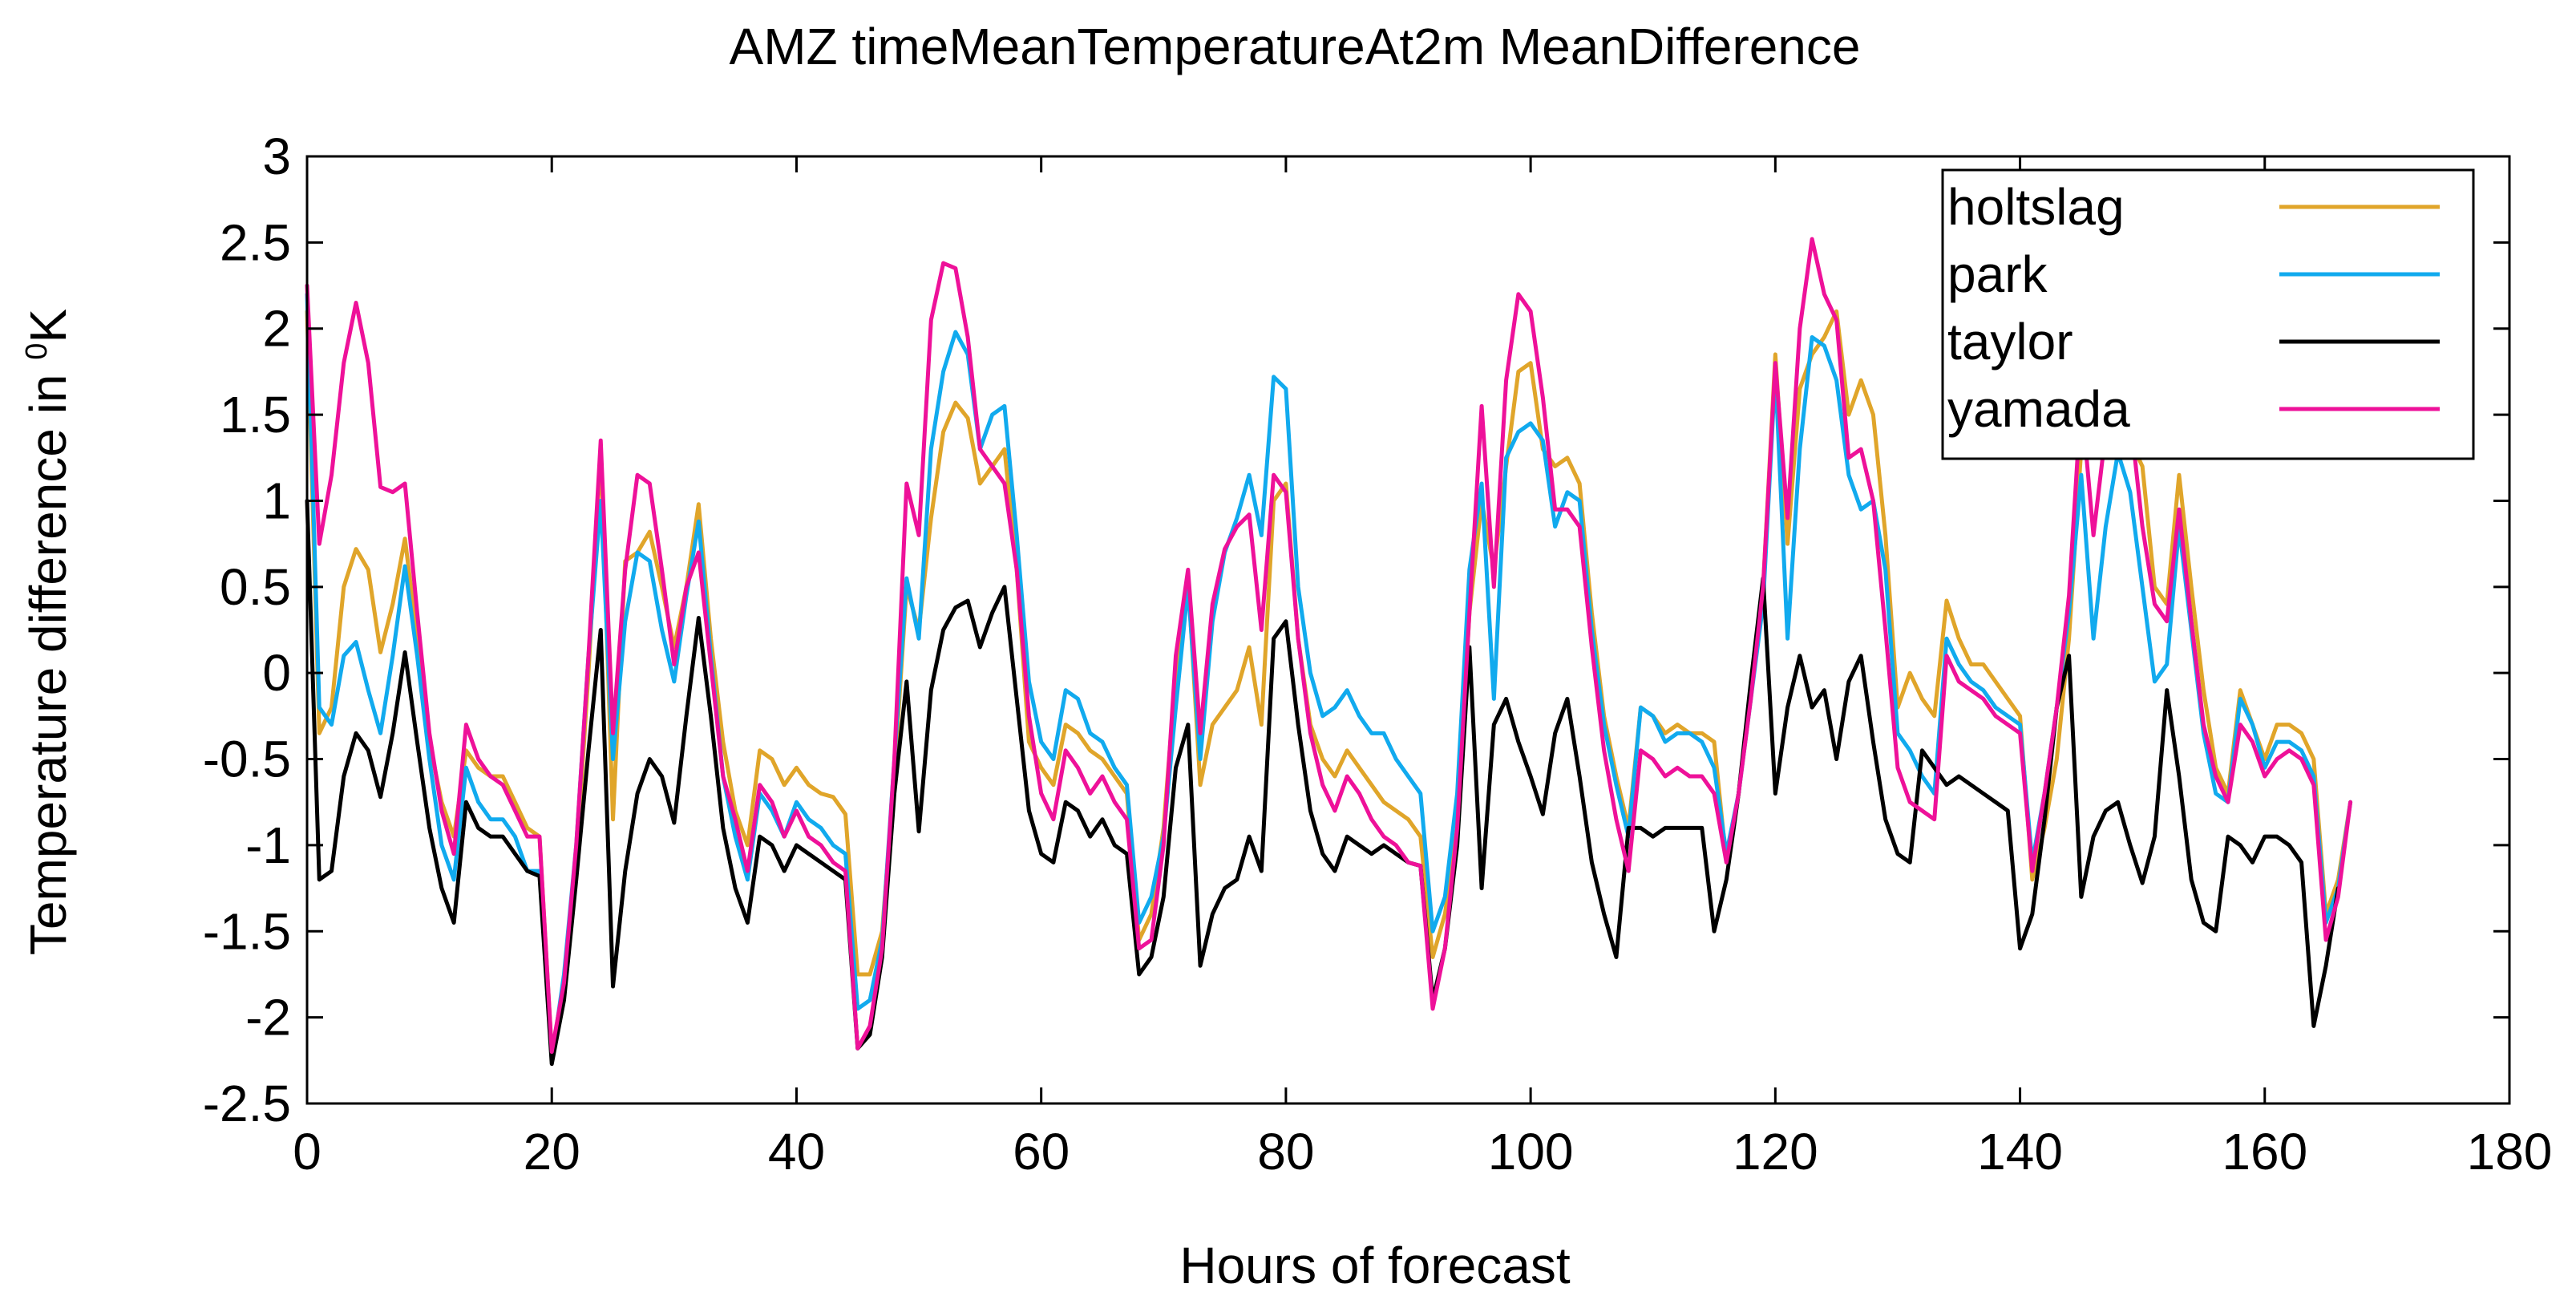  Describe the element at coordinates (37, 351) in the screenshot. I see `y-axis-superscript: 0` at that location.